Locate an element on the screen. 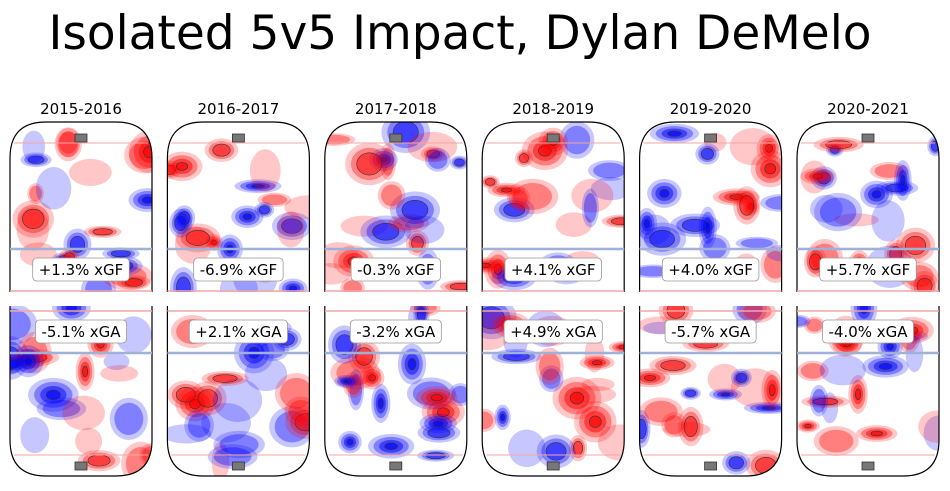 The height and width of the screenshot is (491, 950). xgf-value: +1.3% xGF is located at coordinates (81, 270).